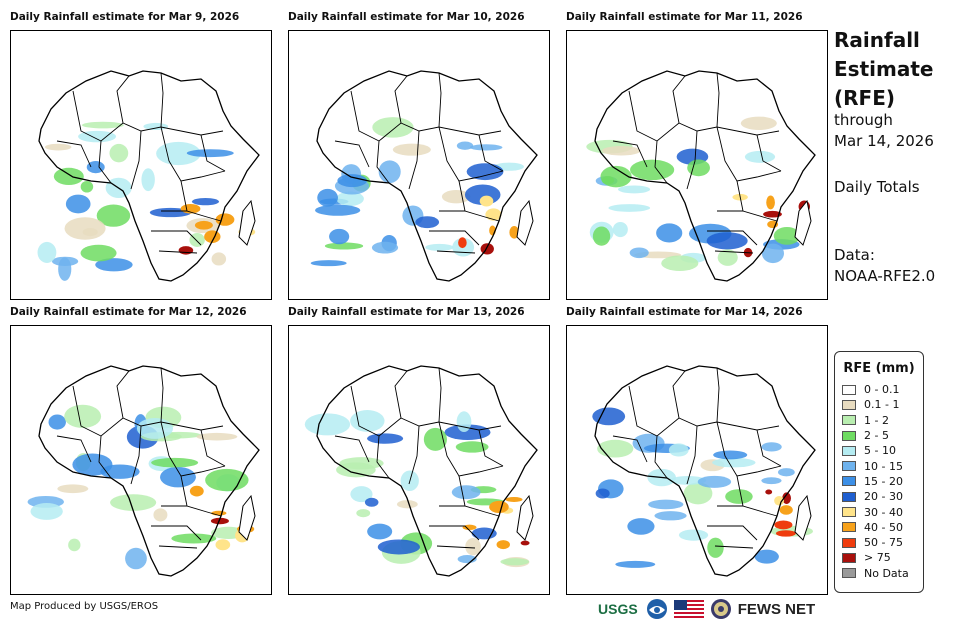 Image resolution: width=970 pixels, height=624 pixels. What do you see at coordinates (406, 17) in the screenshot?
I see `panel-title: Daily Rainfall estimate for Mar 10, 2026` at bounding box center [406, 17].